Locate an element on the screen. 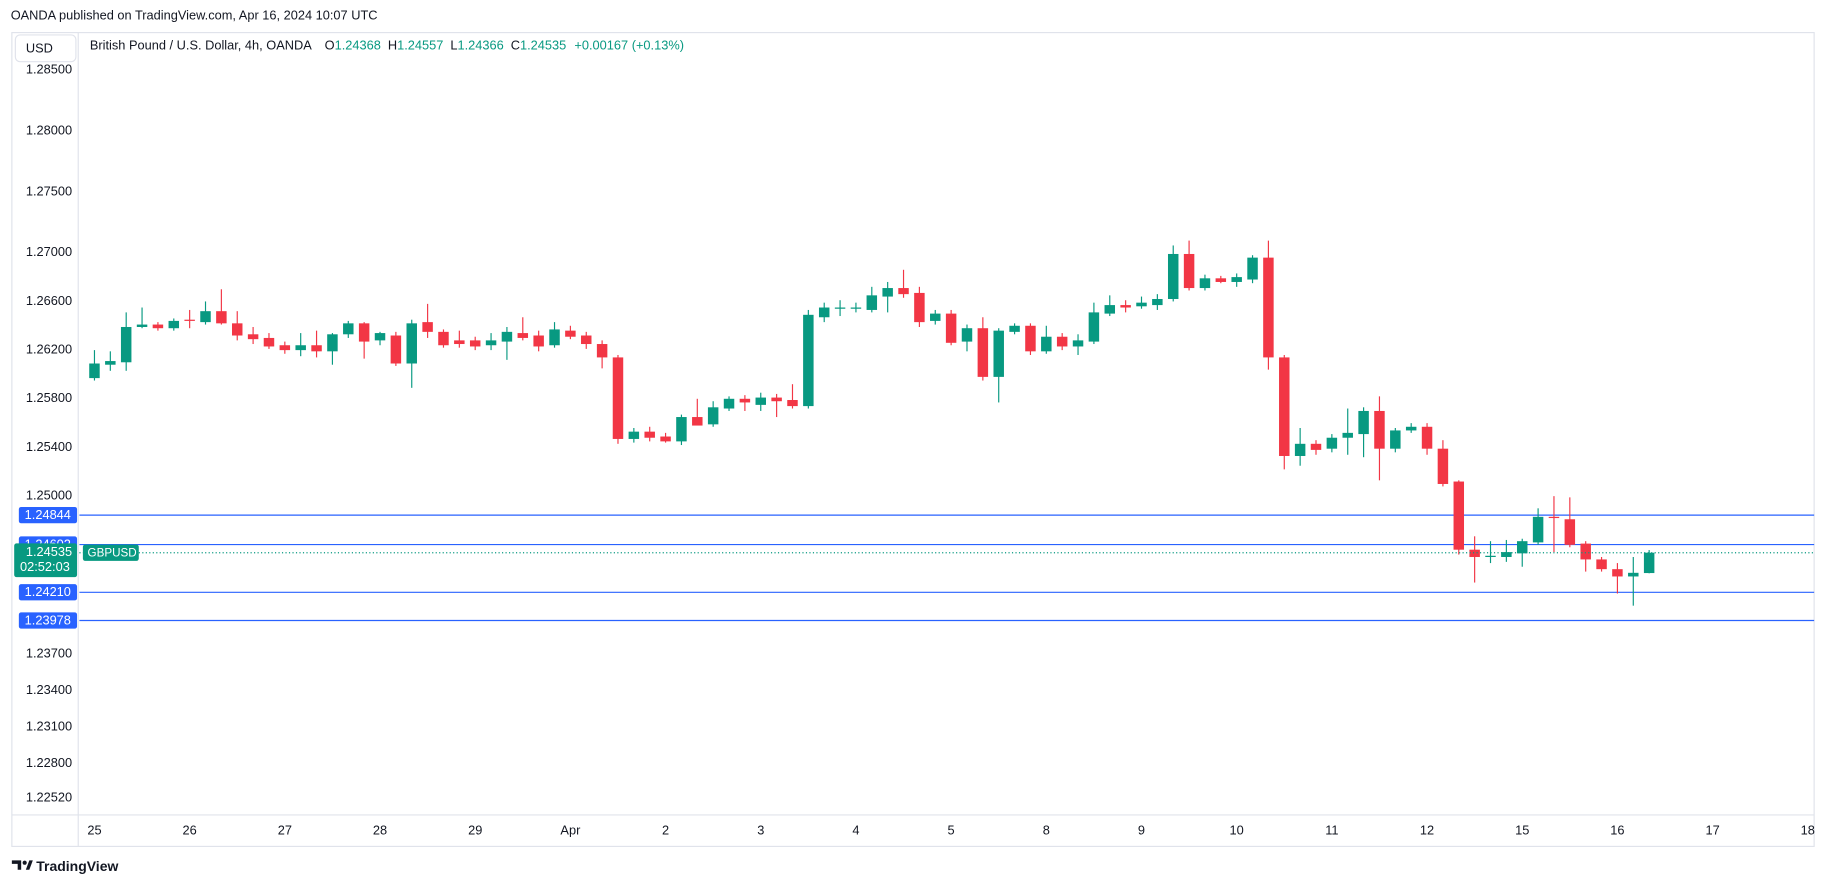  y-tick-label: 1.26200 is located at coordinates (49, 348).